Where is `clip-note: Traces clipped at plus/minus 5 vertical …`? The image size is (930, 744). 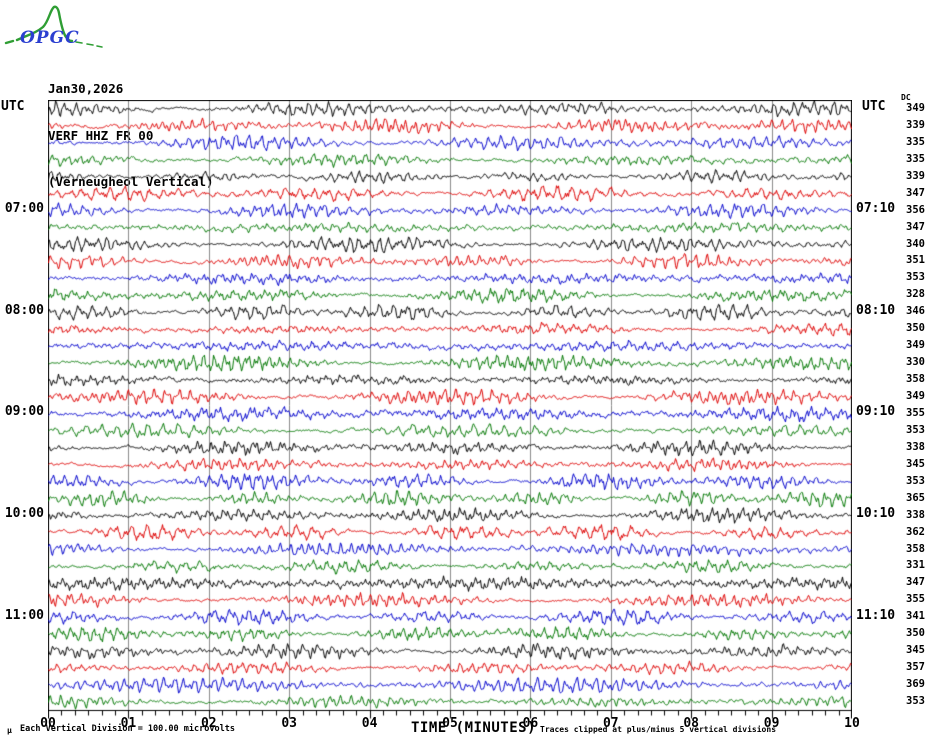
clip-note: Traces clipped at plus/minus 5 vertical … is located at coordinates (658, 729).